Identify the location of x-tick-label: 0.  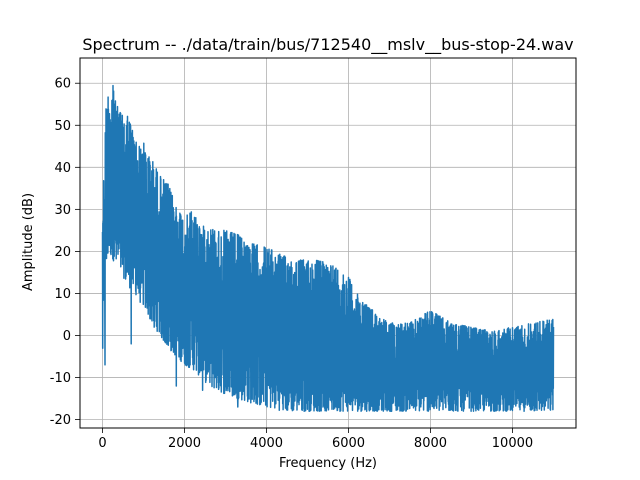
(102, 443).